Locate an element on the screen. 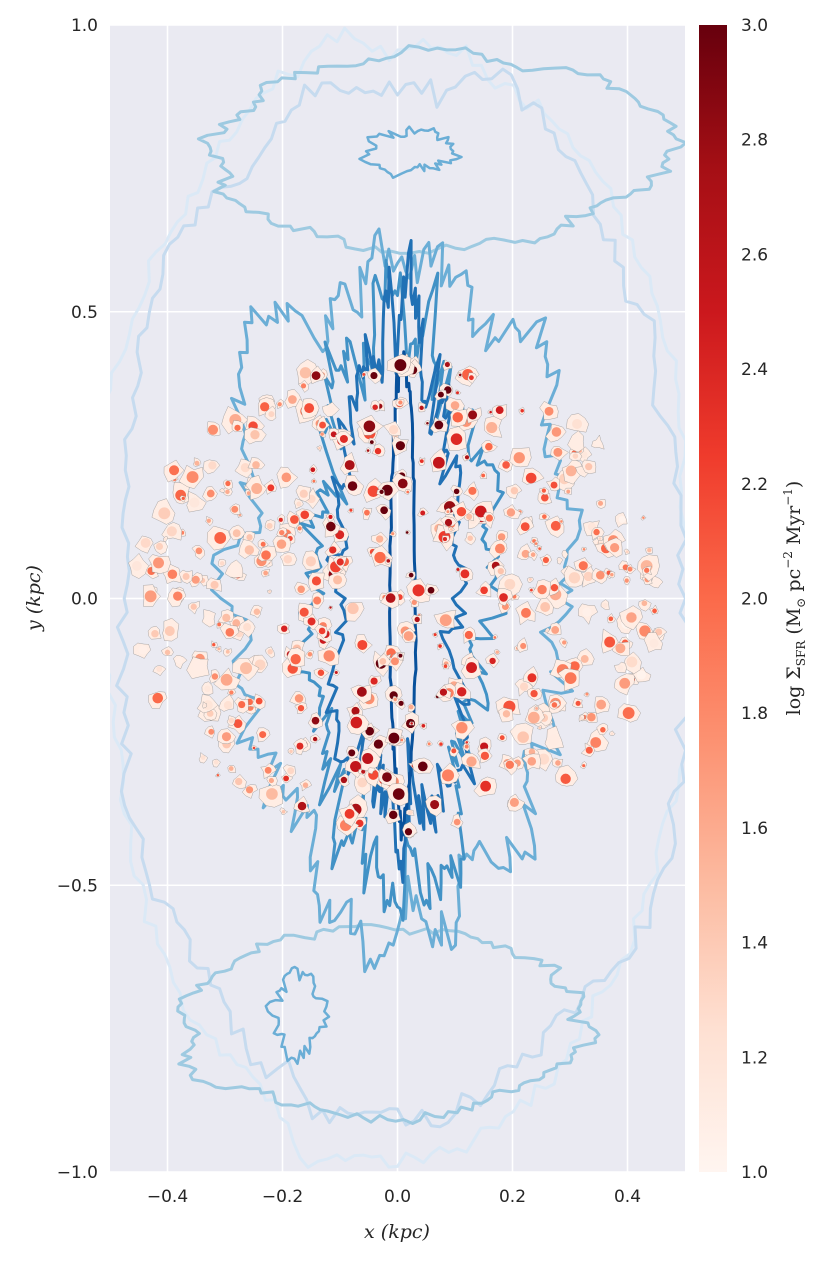 The width and height of the screenshot is (831, 1263). contour-lobe-bottom is located at coordinates (388, 1024).